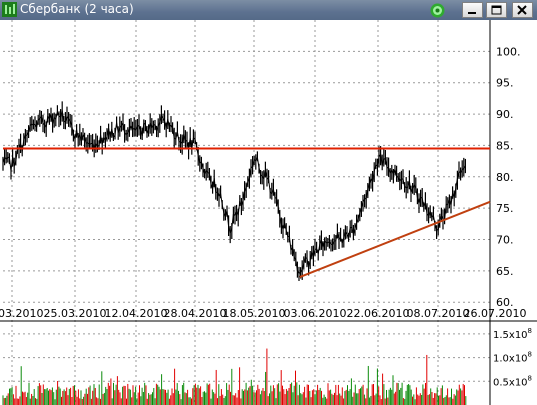 This screenshot has height=405, width=537. Describe the element at coordinates (315, 313) in the screenshot. I see `date-tick-label: 03.06.2010` at that location.